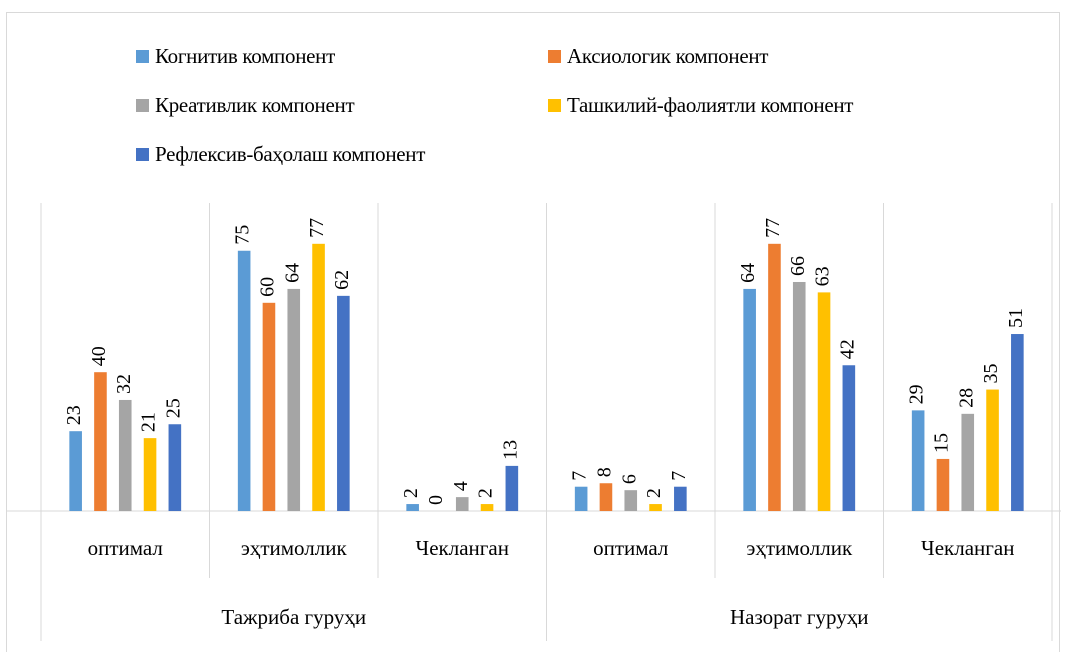  I want to click on data-label: 6, so click(629, 479).